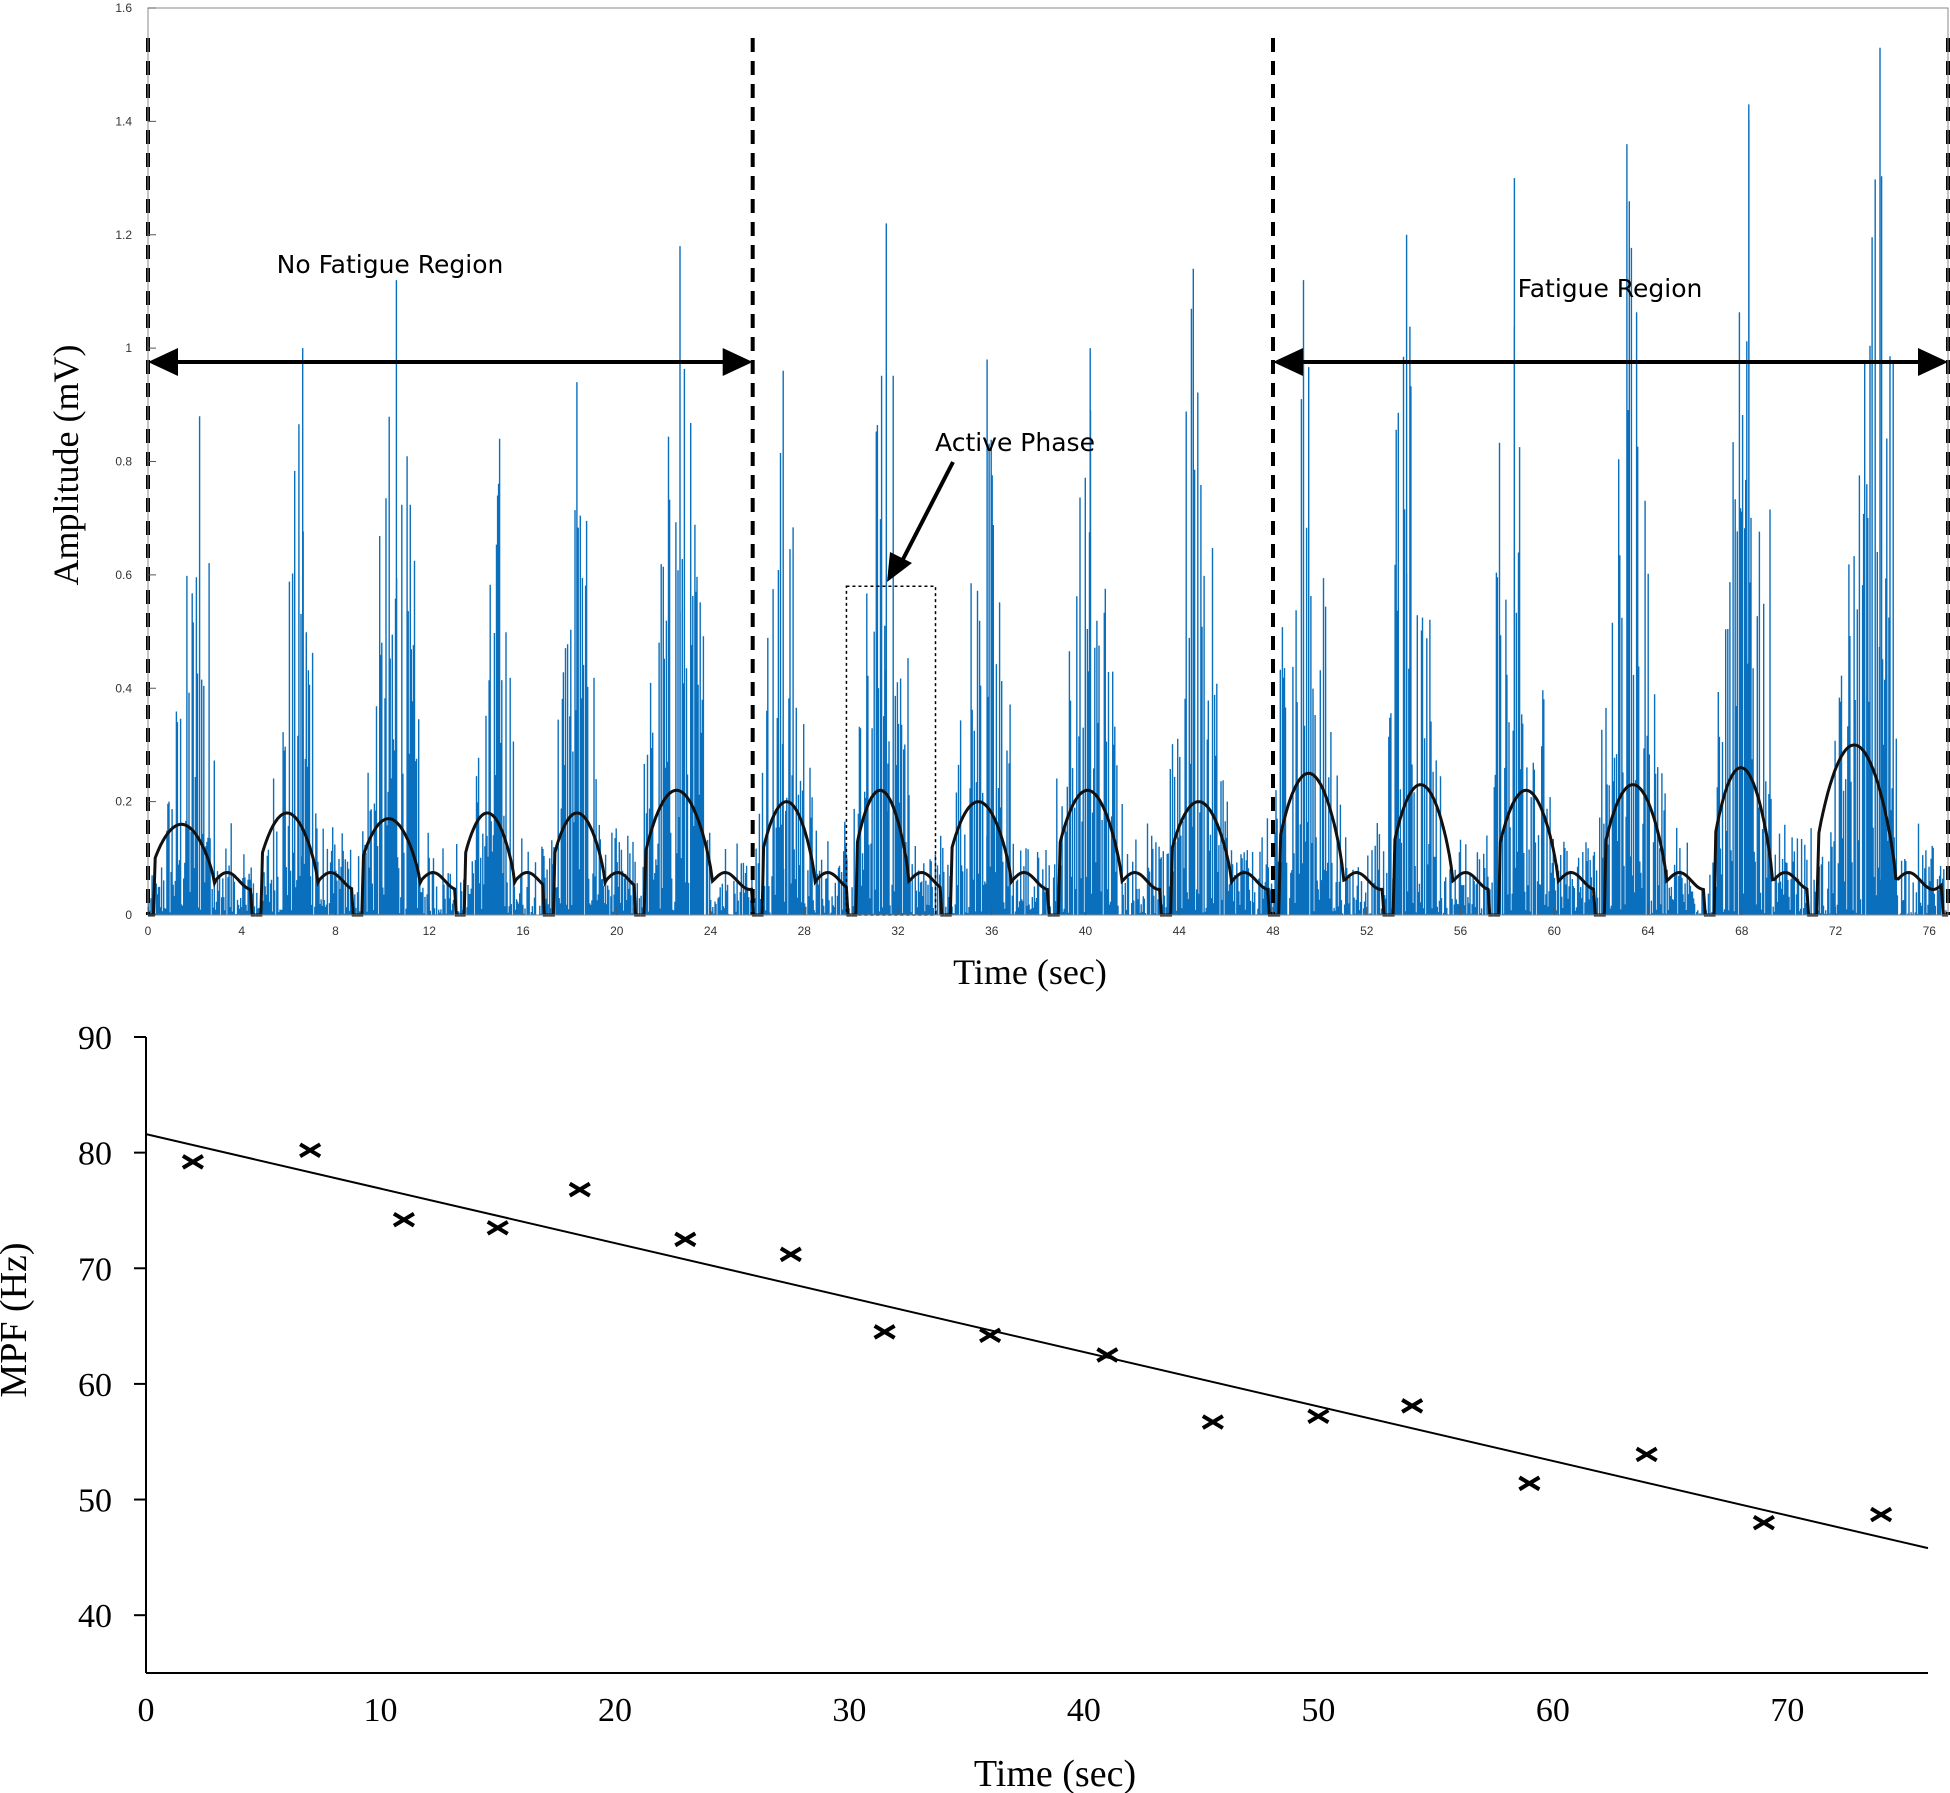  What do you see at coordinates (1367, 931) in the screenshot?
I see `emg-x-tick-label: 52` at bounding box center [1367, 931].